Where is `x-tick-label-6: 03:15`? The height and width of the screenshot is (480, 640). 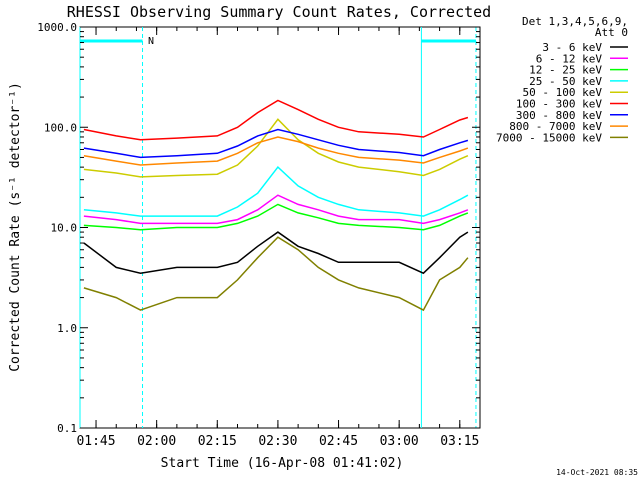
x-tick-label-6: 03:15 is located at coordinates (459, 441).